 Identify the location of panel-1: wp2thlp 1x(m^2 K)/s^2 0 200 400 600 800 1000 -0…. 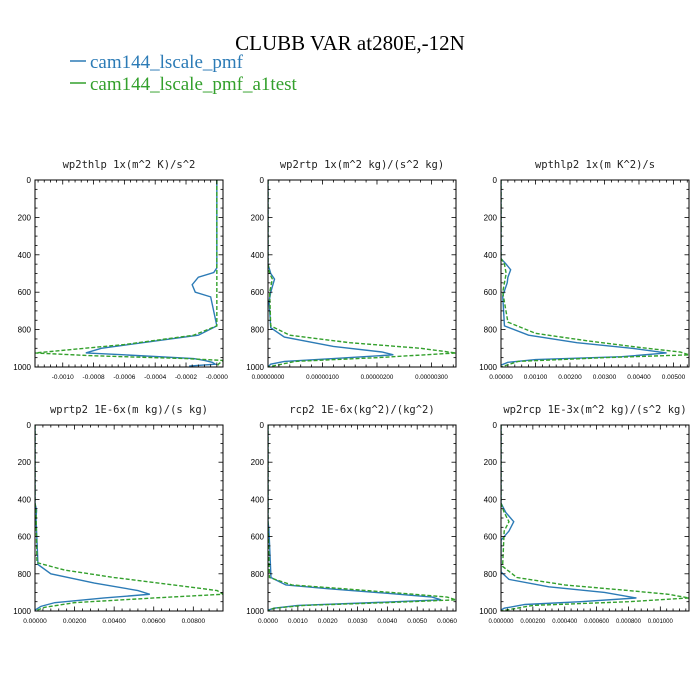
(120, 270).